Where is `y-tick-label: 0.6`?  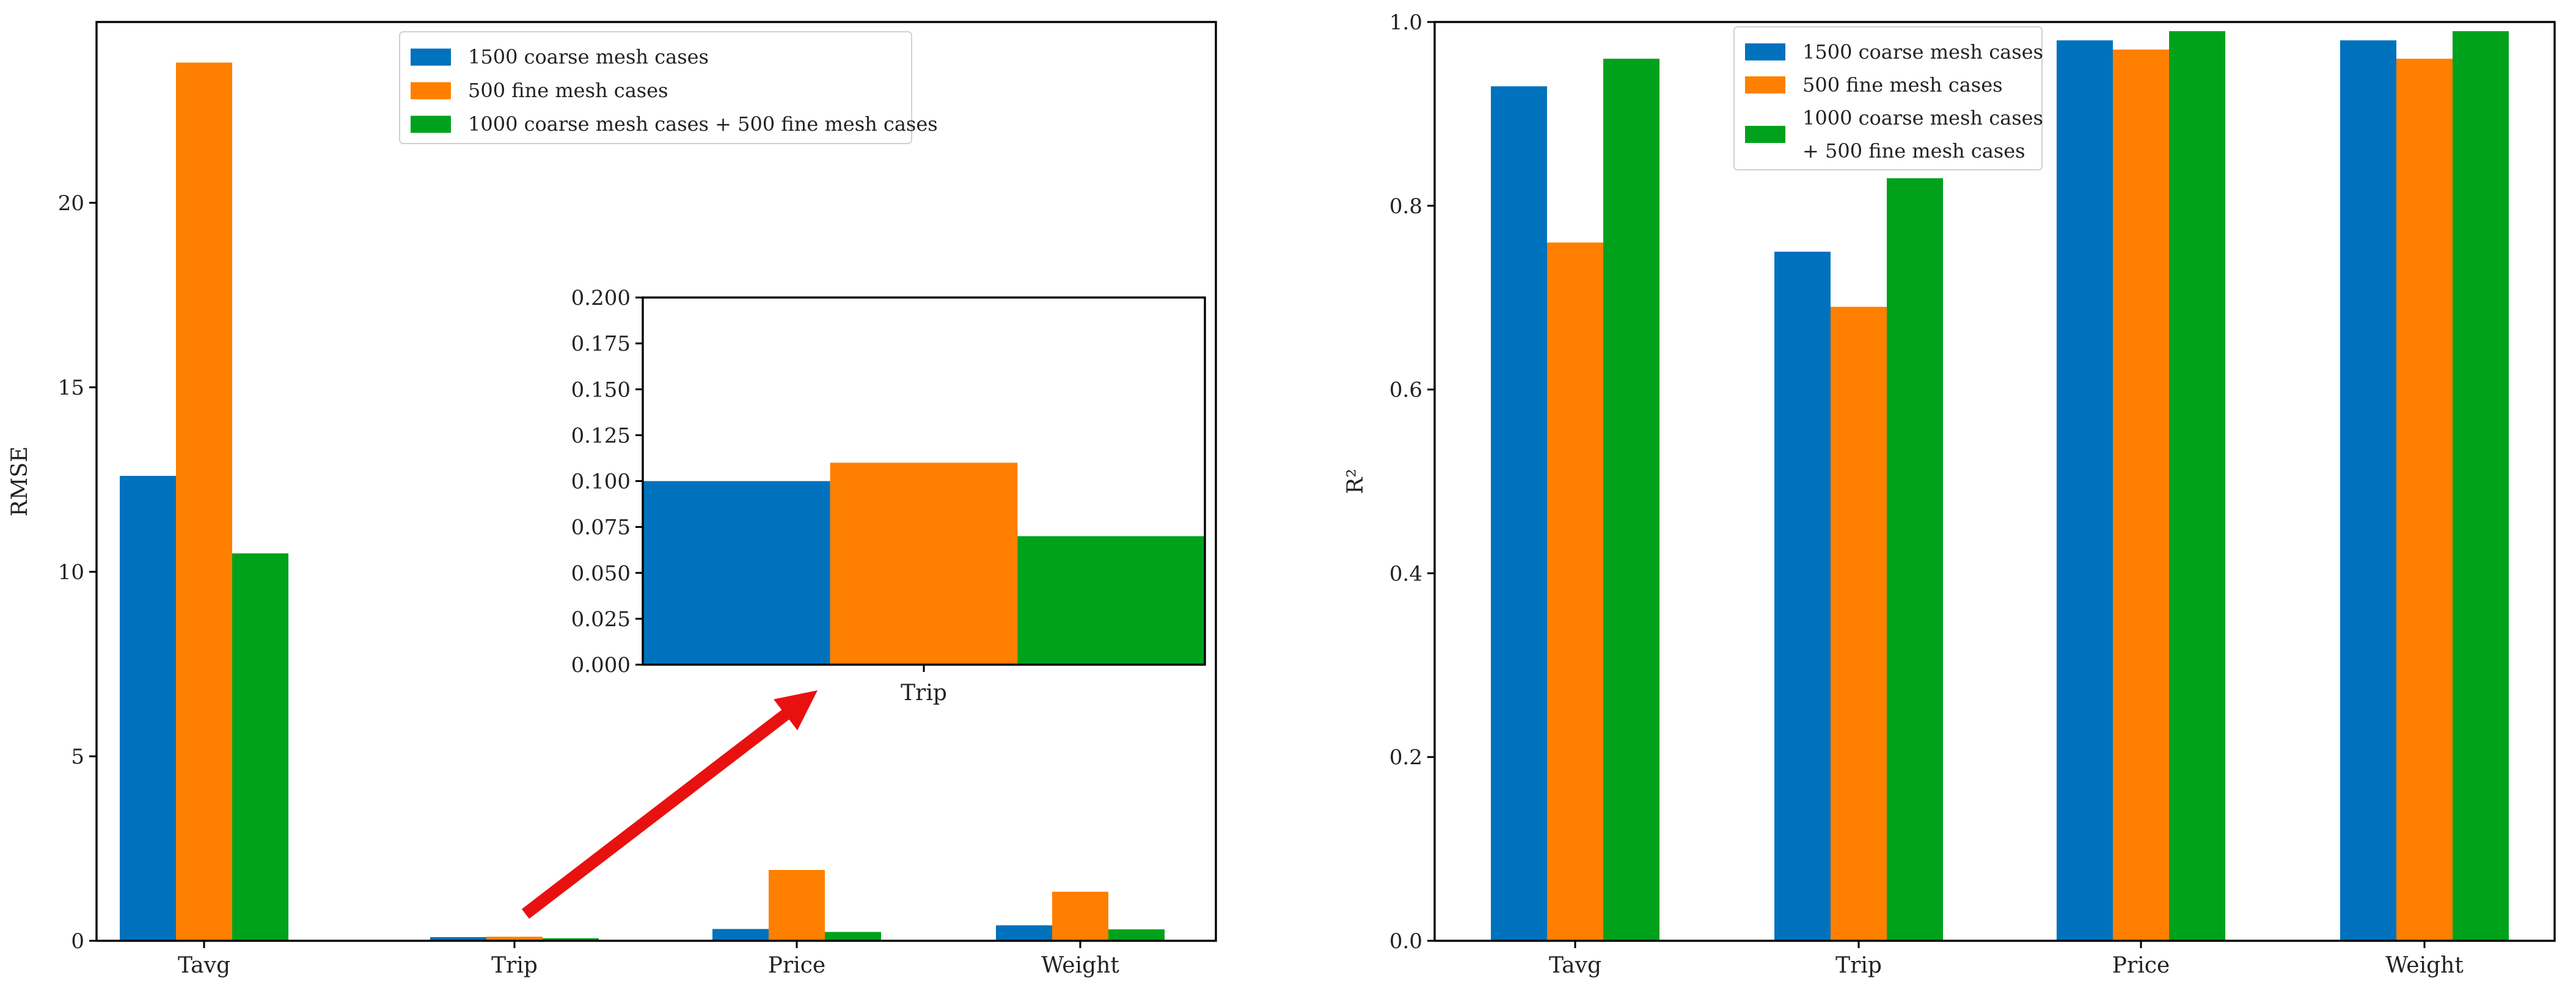 y-tick-label: 0.6 is located at coordinates (1405, 390).